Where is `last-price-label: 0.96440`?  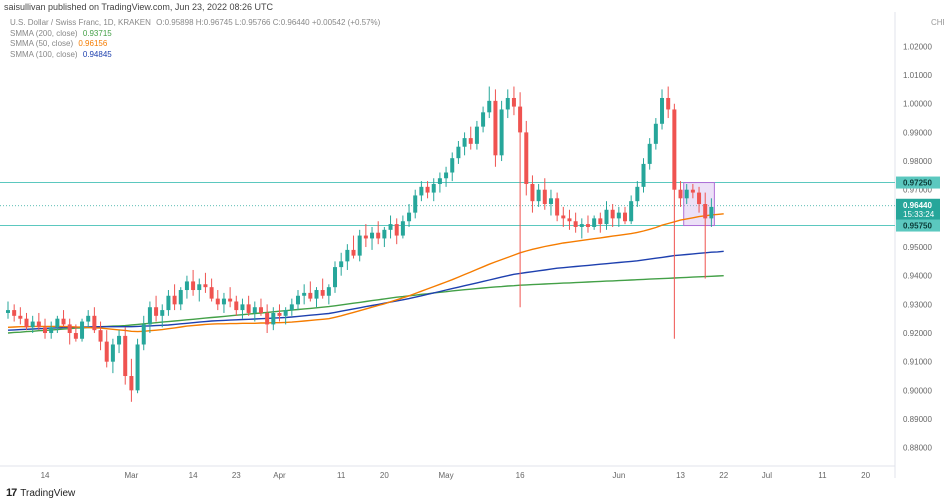
last-price-label: 0.96440 is located at coordinates (917, 205).